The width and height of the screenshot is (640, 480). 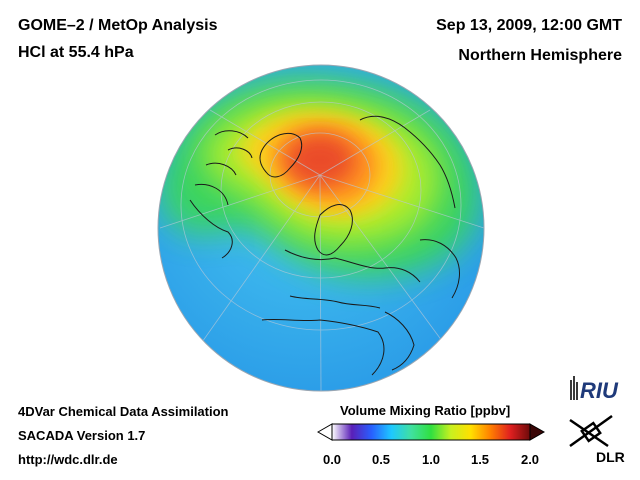 I want to click on coast-africa, so click(x=323, y=347).